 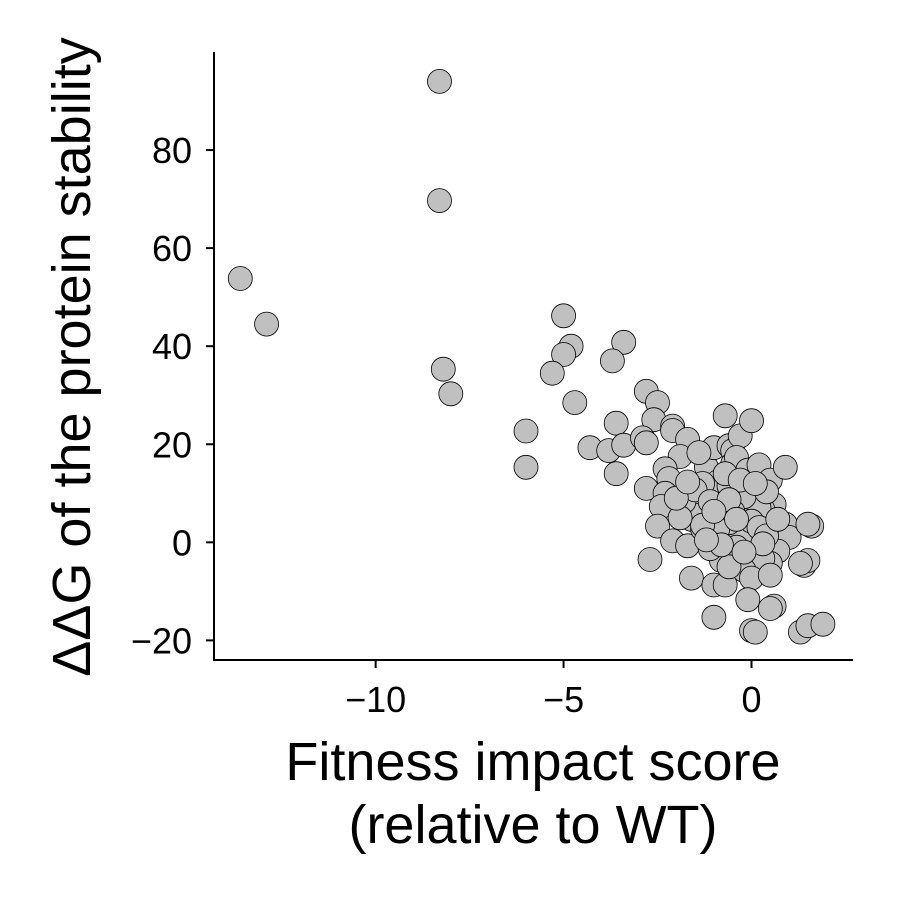 What do you see at coordinates (532, 825) in the screenshot?
I see `x-axis-title-line-2: (relative to WT)` at bounding box center [532, 825].